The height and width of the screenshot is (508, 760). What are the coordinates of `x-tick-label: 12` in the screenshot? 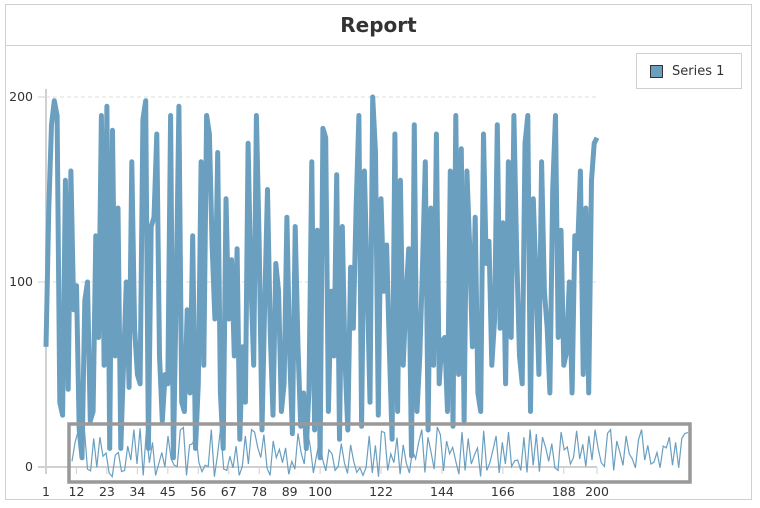 It's located at (77, 491).